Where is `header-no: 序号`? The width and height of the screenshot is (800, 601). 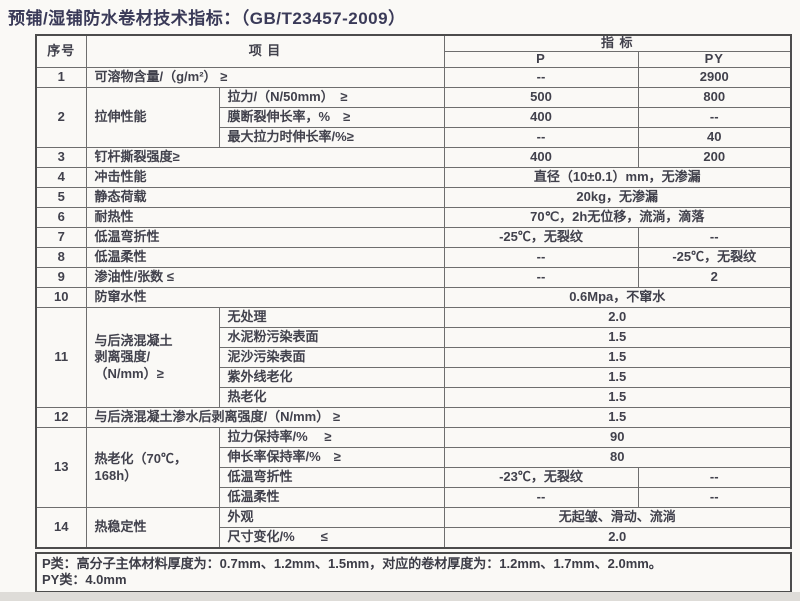
header-no: 序号 is located at coordinates (61, 51).